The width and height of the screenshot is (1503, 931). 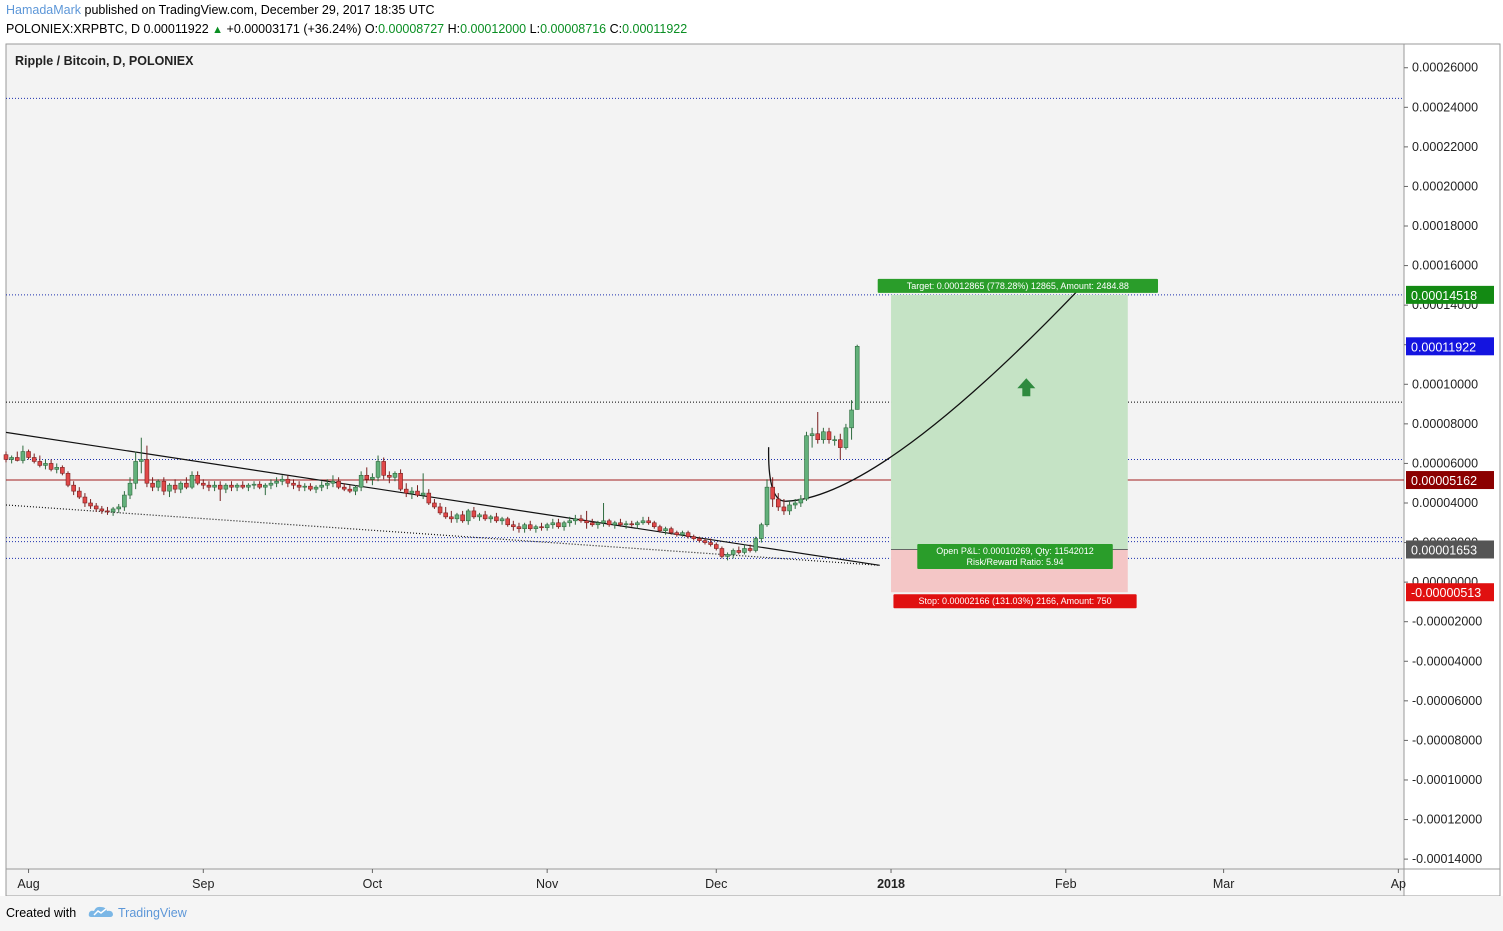 I want to click on tradingview-cloud-icon, so click(x=101, y=912).